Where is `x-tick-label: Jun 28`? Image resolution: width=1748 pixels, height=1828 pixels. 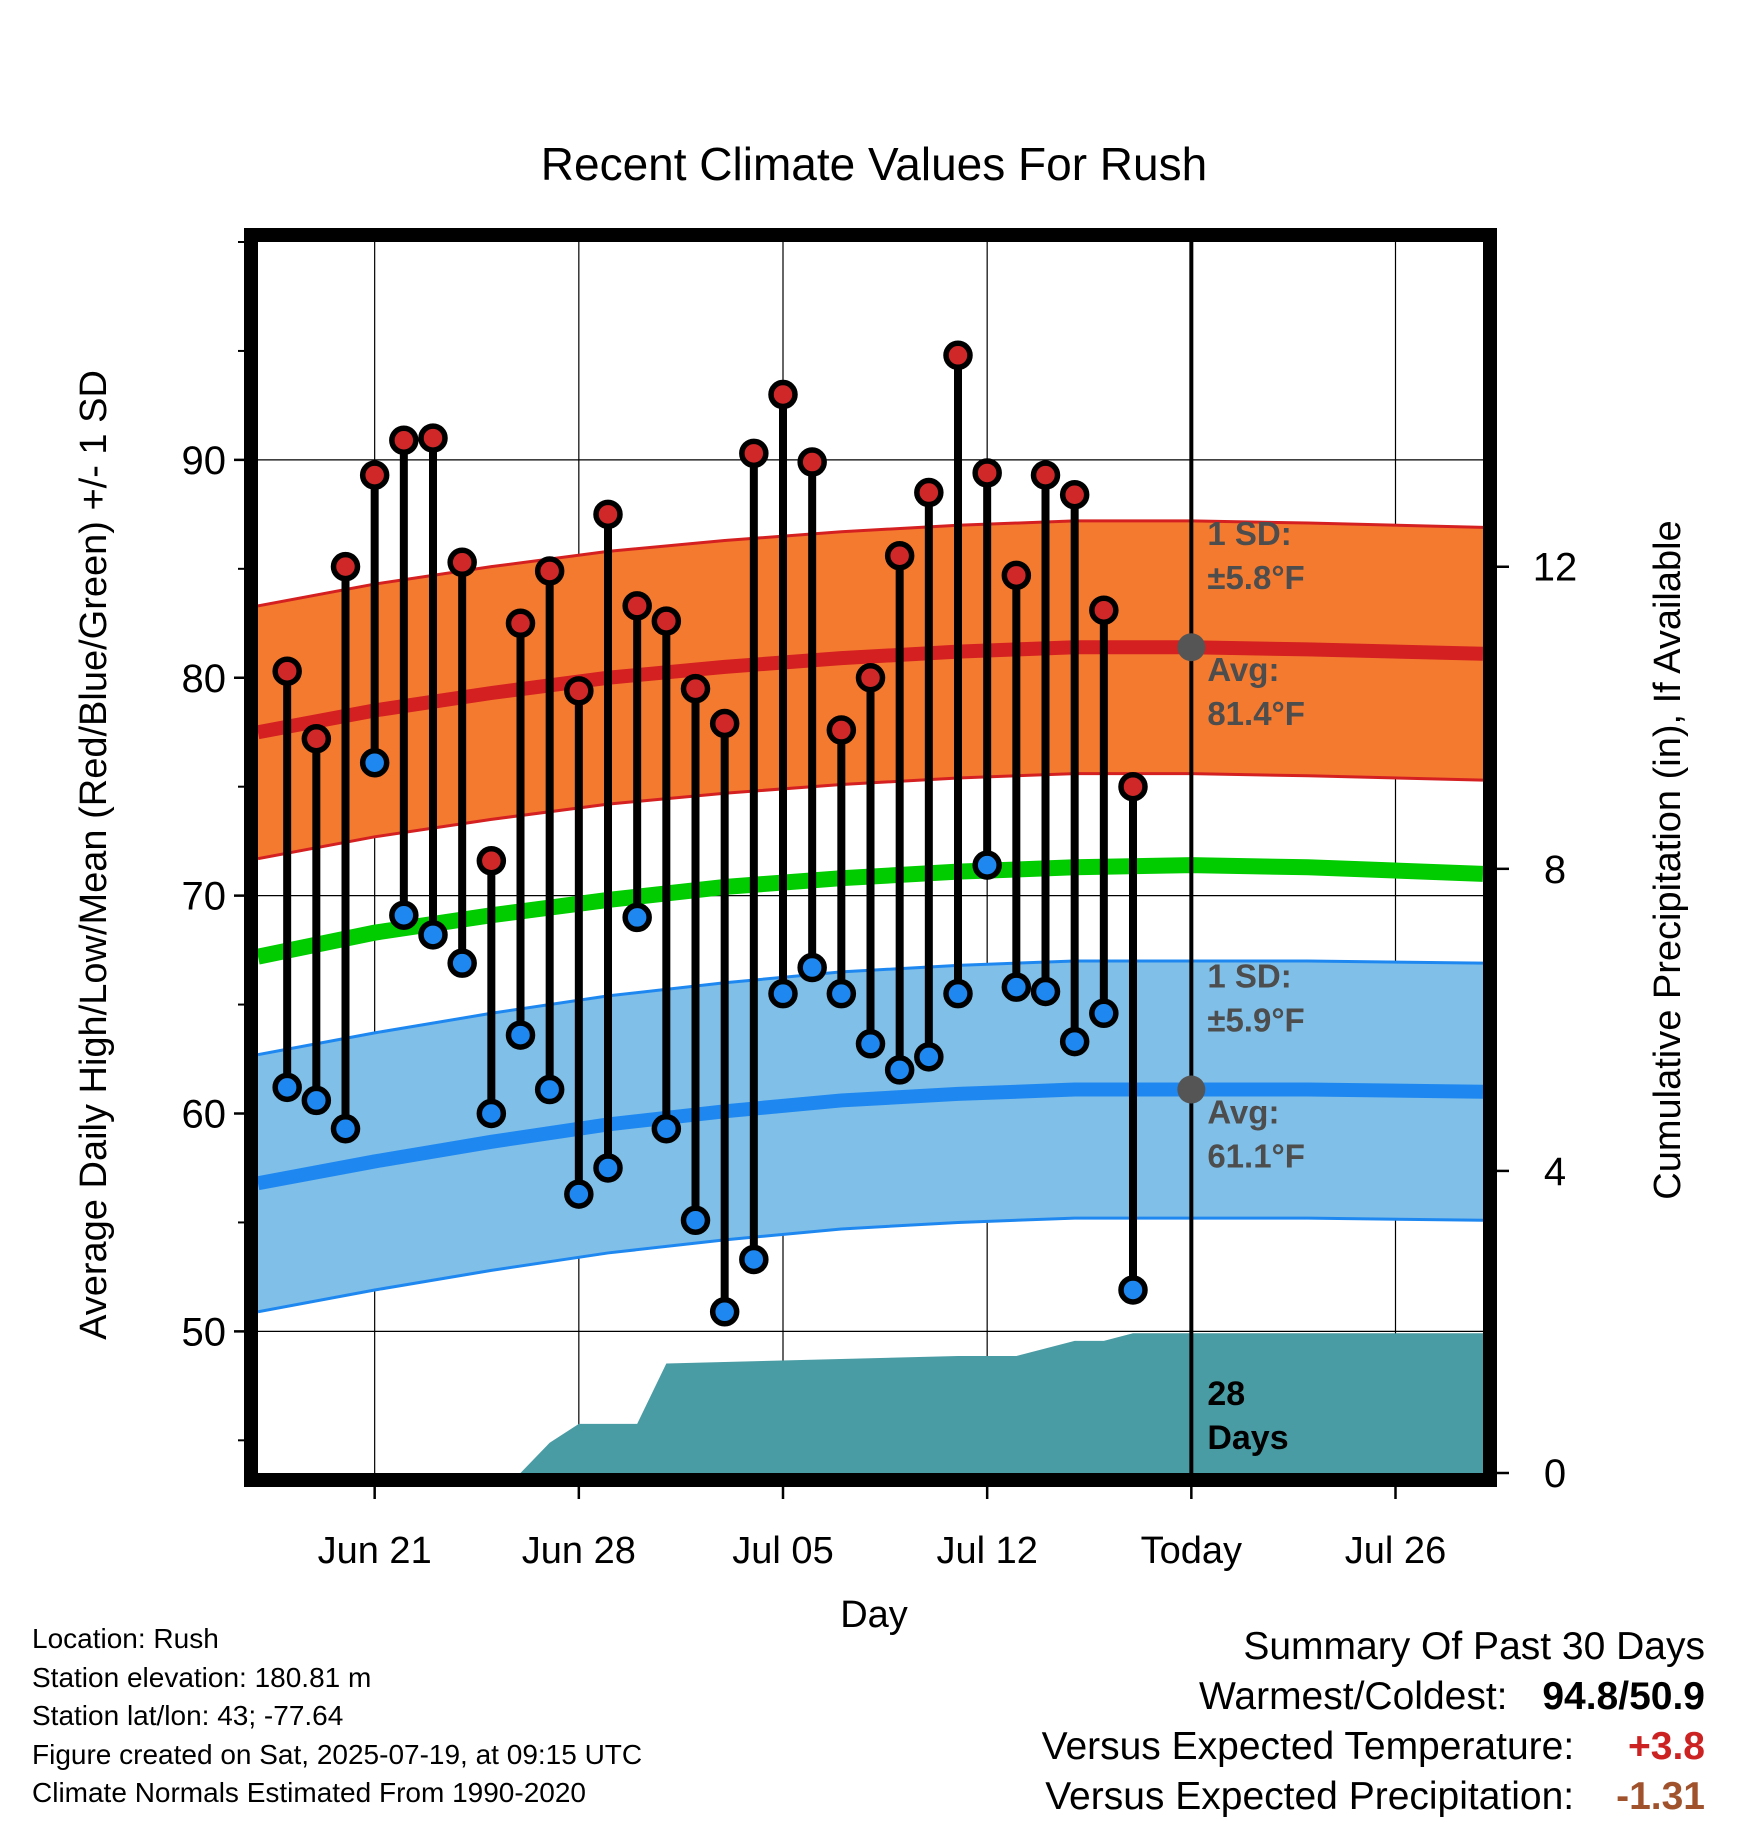 x-tick-label: Jun 28 is located at coordinates (579, 1551).